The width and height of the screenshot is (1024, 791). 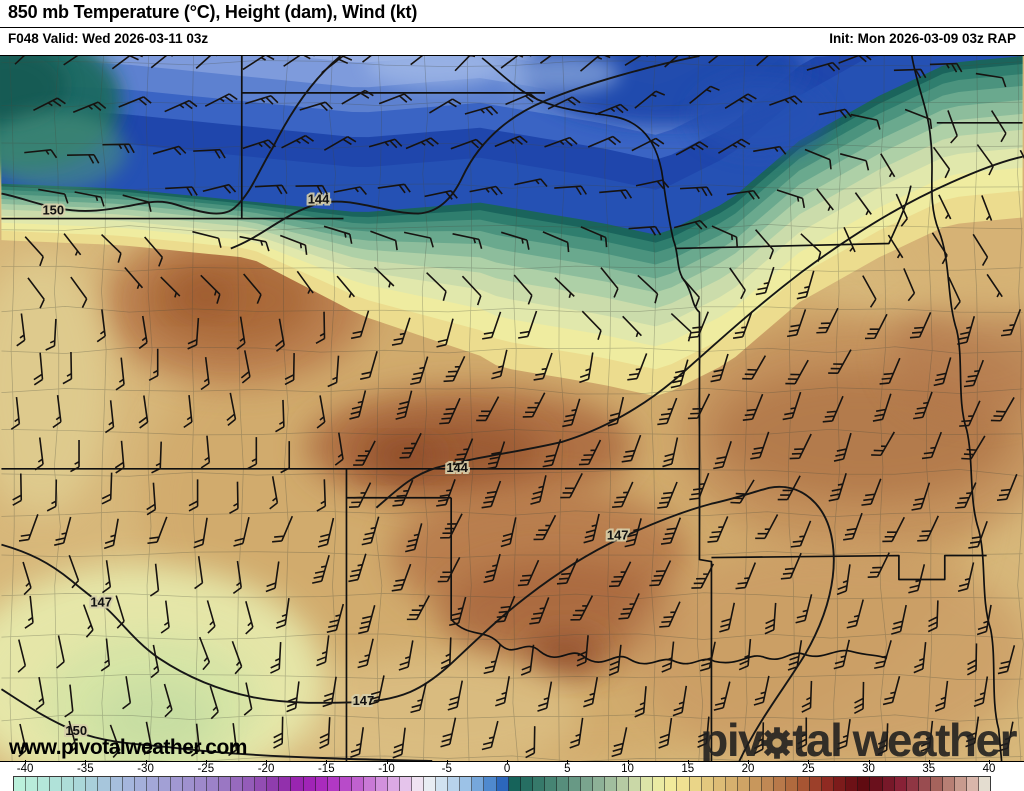 What do you see at coordinates (206, 769) in the screenshot?
I see `colorbar-tick-label: -25` at bounding box center [206, 769].